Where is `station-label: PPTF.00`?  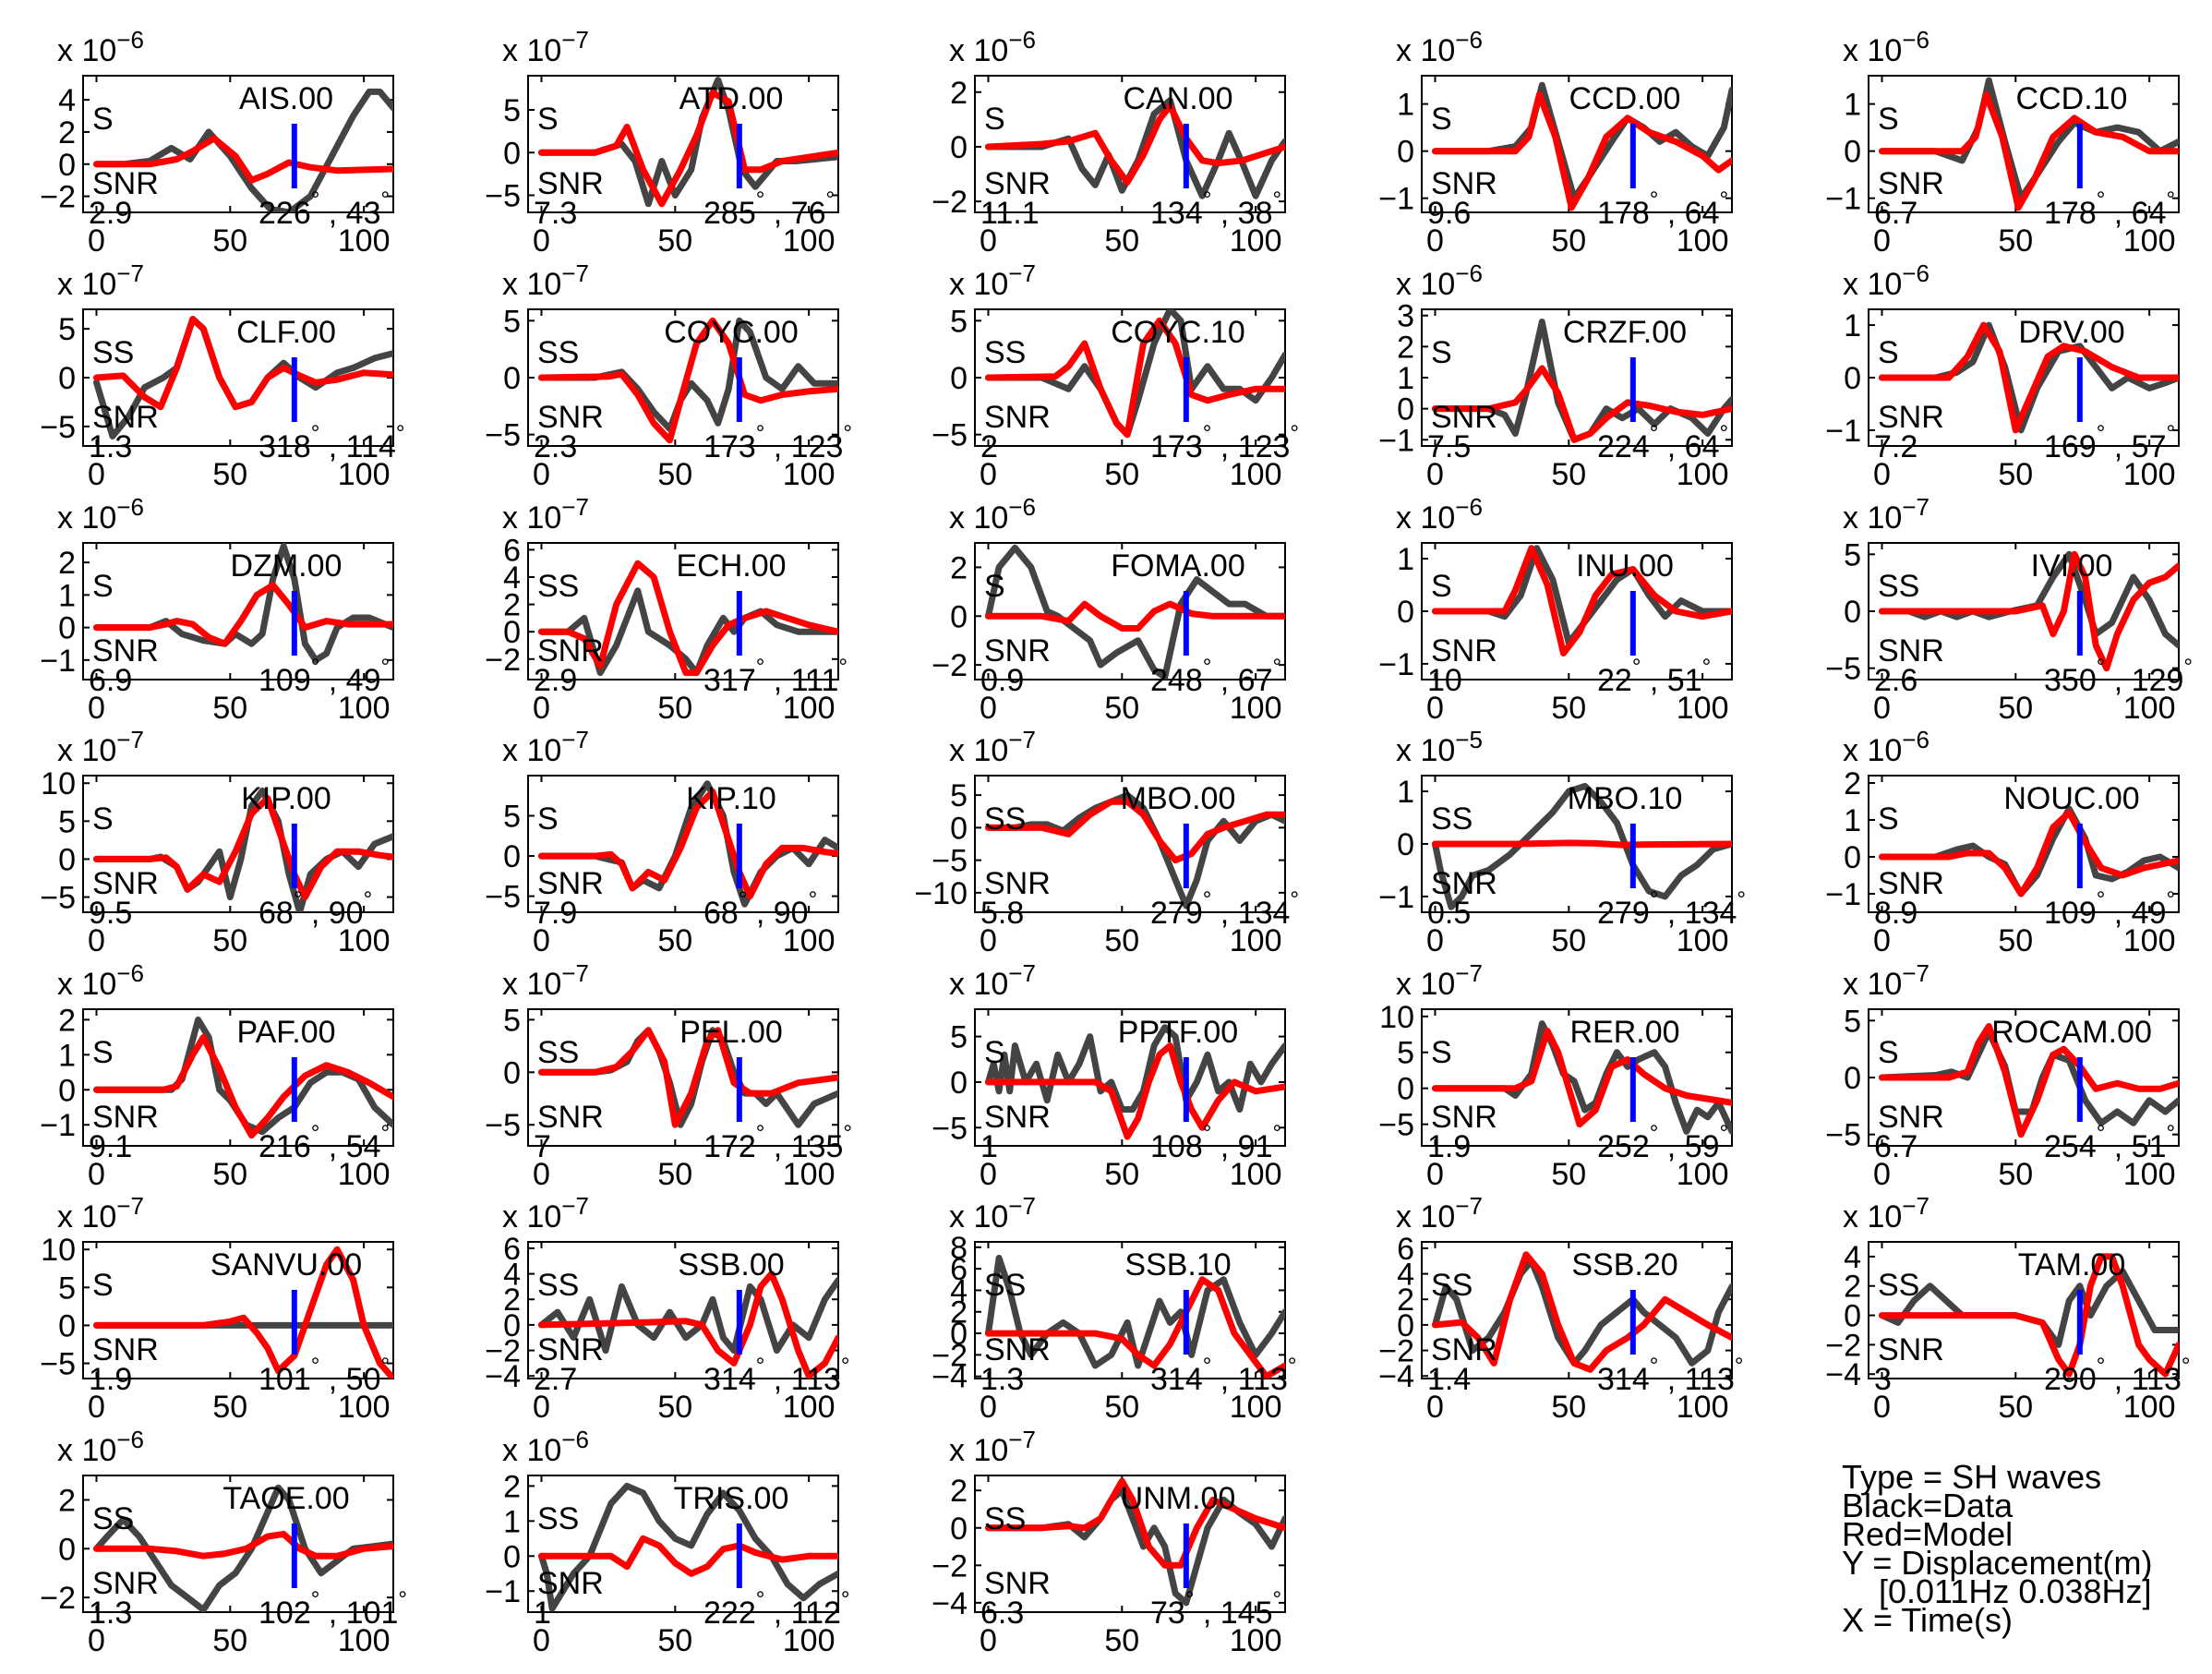
station-label: PPTF.00 is located at coordinates (1178, 1032).